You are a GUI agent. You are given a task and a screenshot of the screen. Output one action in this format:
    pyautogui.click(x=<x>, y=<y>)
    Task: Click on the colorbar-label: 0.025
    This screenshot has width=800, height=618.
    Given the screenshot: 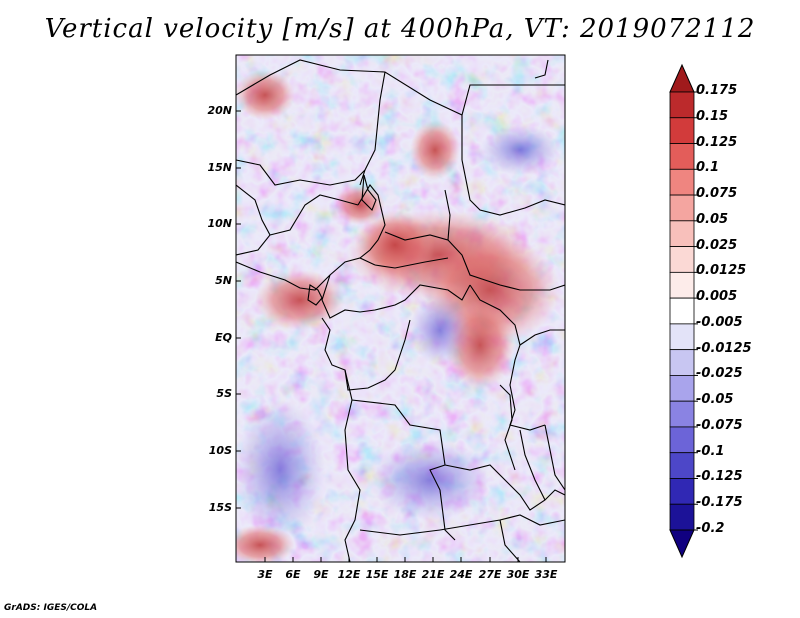 What is the action you would take?
    pyautogui.click(x=717, y=245)
    